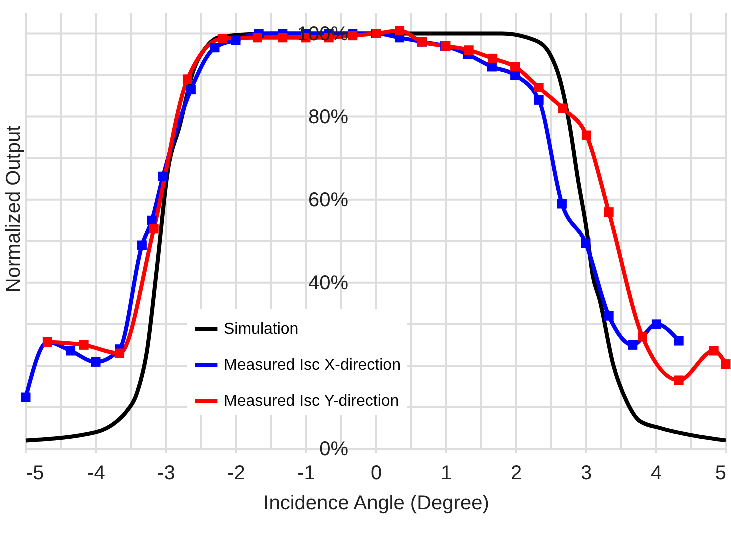  I want to click on x-tick-label: 1, so click(446, 473).